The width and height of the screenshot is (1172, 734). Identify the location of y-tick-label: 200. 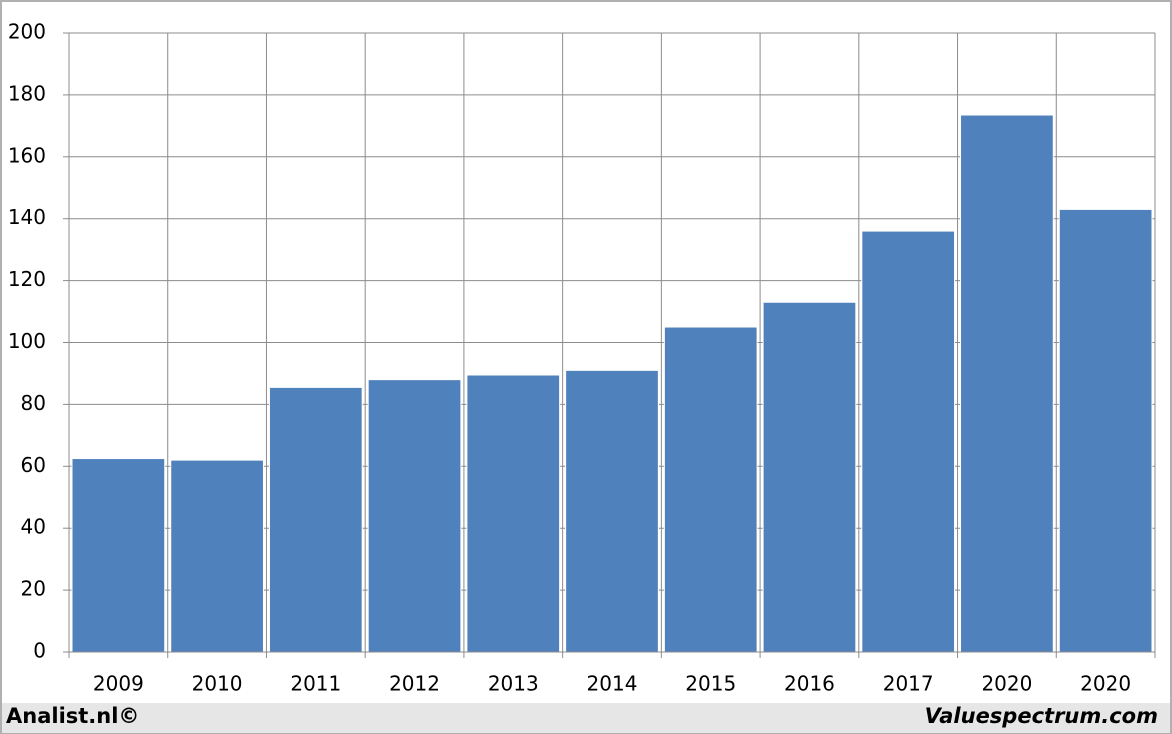
(27, 32).